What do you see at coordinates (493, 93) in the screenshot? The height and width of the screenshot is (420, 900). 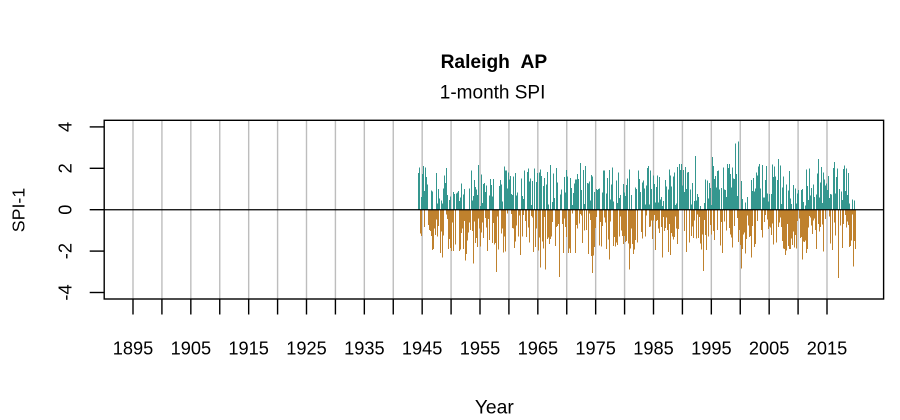 I see `svg-text: 1-month SPI` at bounding box center [493, 93].